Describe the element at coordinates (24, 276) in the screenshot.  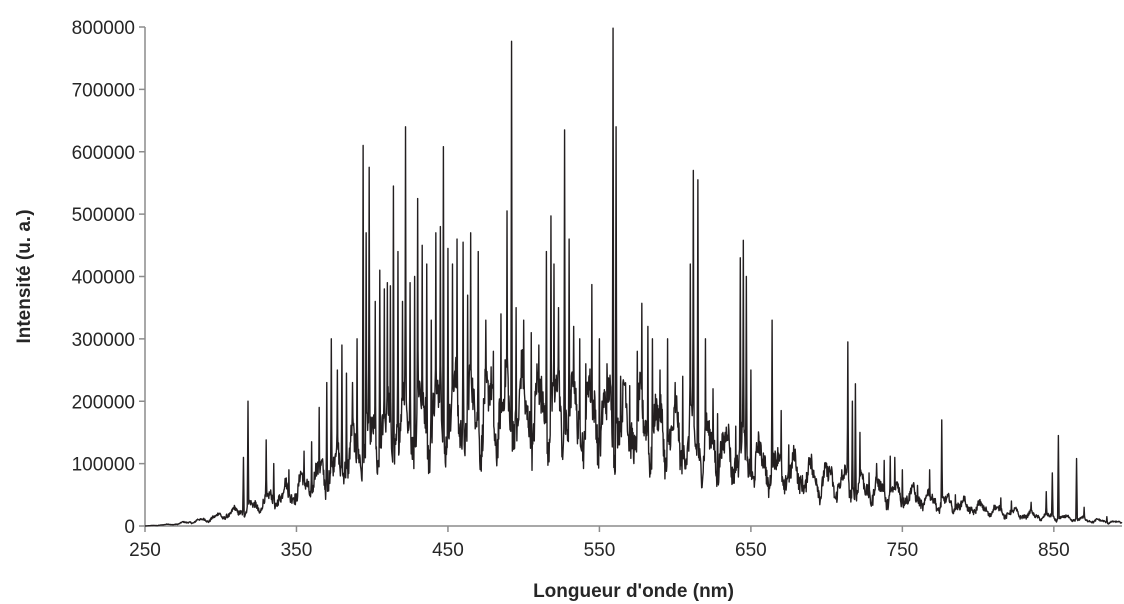
I see `y-axis-title: Intensité (u. a.)` at that location.